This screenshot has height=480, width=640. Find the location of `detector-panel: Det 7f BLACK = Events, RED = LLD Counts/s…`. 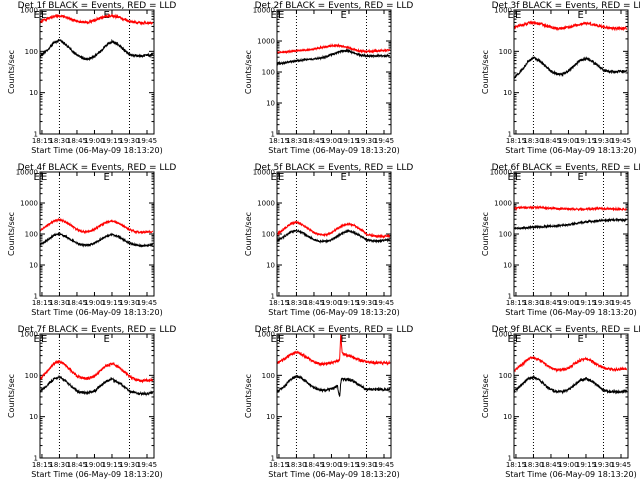

detector-panel: Det 7f BLACK = Events, RED = LLD Counts/s… is located at coordinates (91, 402).